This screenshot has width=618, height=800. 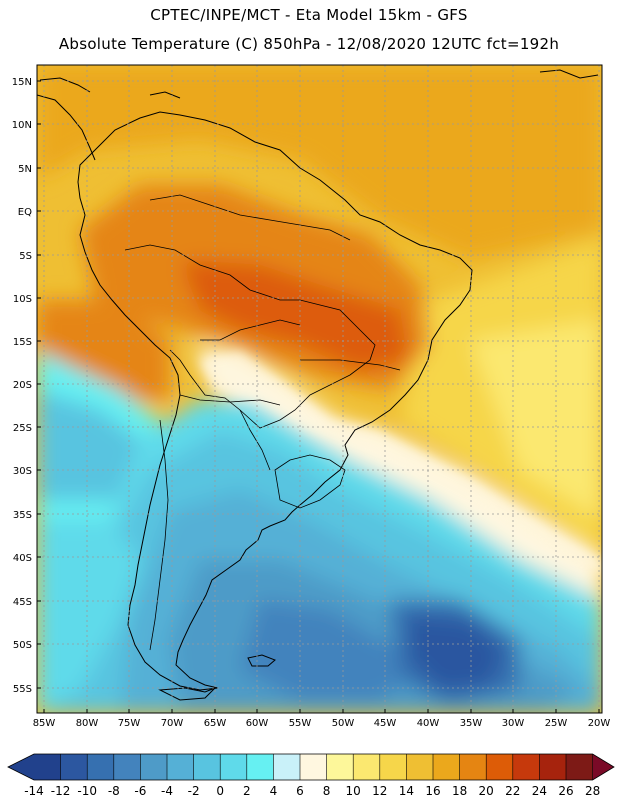 I want to click on colorbar-label: -2, so click(x=194, y=791).